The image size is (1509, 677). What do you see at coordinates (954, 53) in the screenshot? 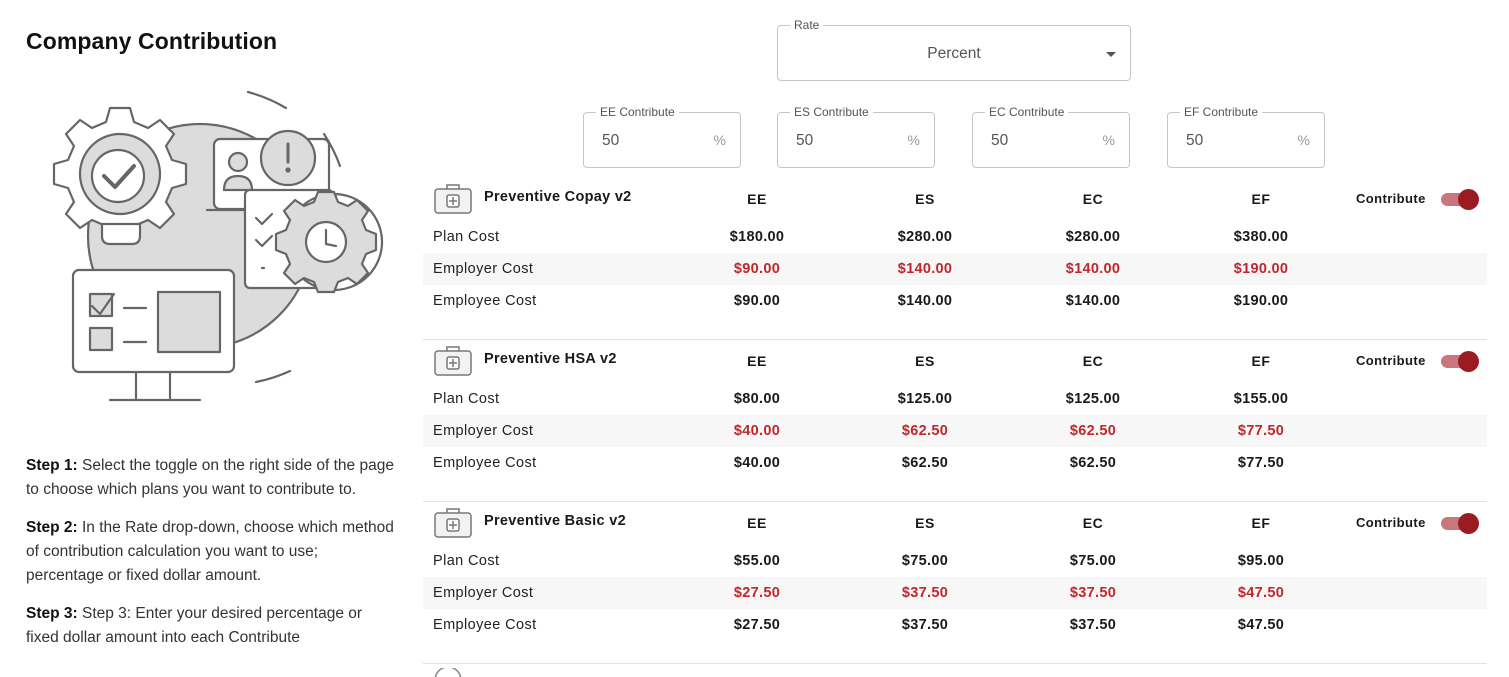
I see `rate-select-value: Percent` at bounding box center [954, 53].